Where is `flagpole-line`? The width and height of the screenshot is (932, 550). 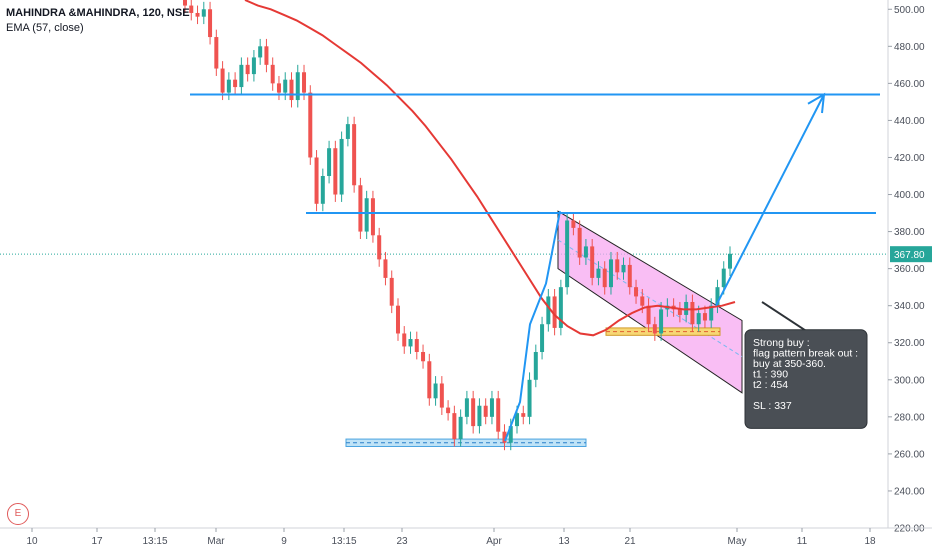 flagpole-line is located at coordinates (532, 326).